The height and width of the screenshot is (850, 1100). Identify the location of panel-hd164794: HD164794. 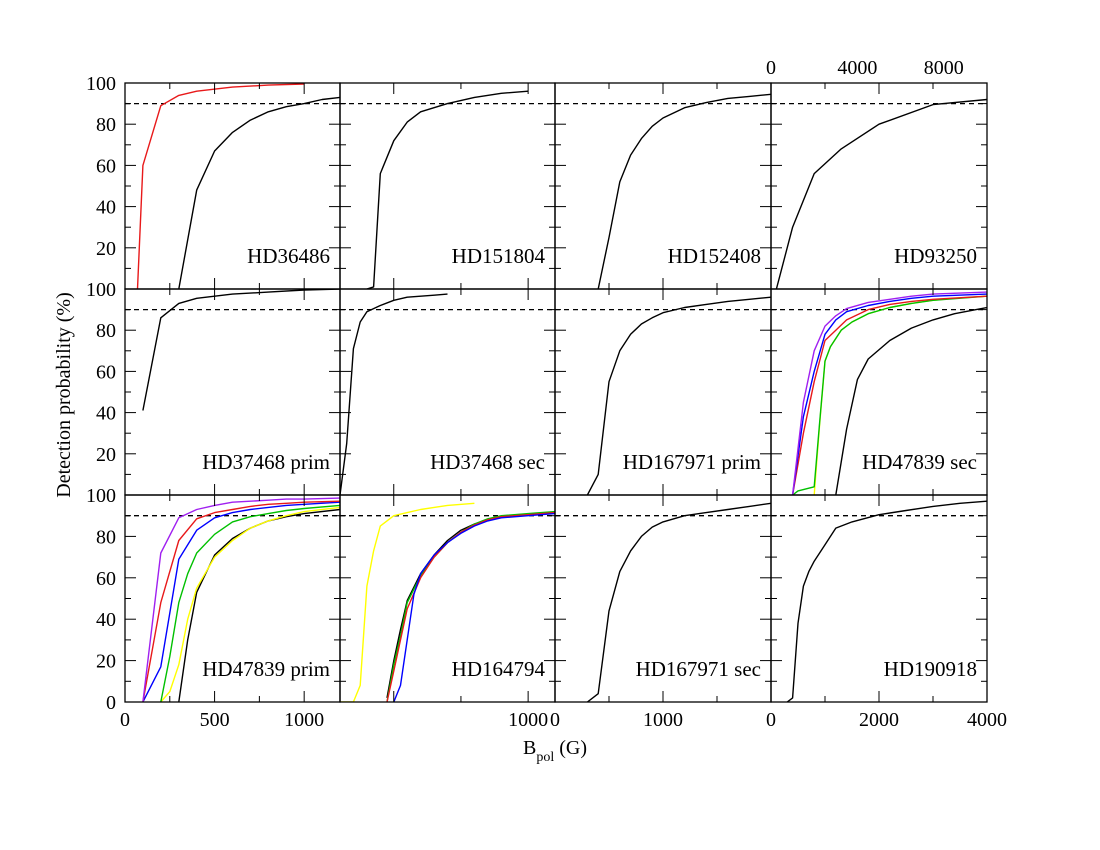
(447, 598).